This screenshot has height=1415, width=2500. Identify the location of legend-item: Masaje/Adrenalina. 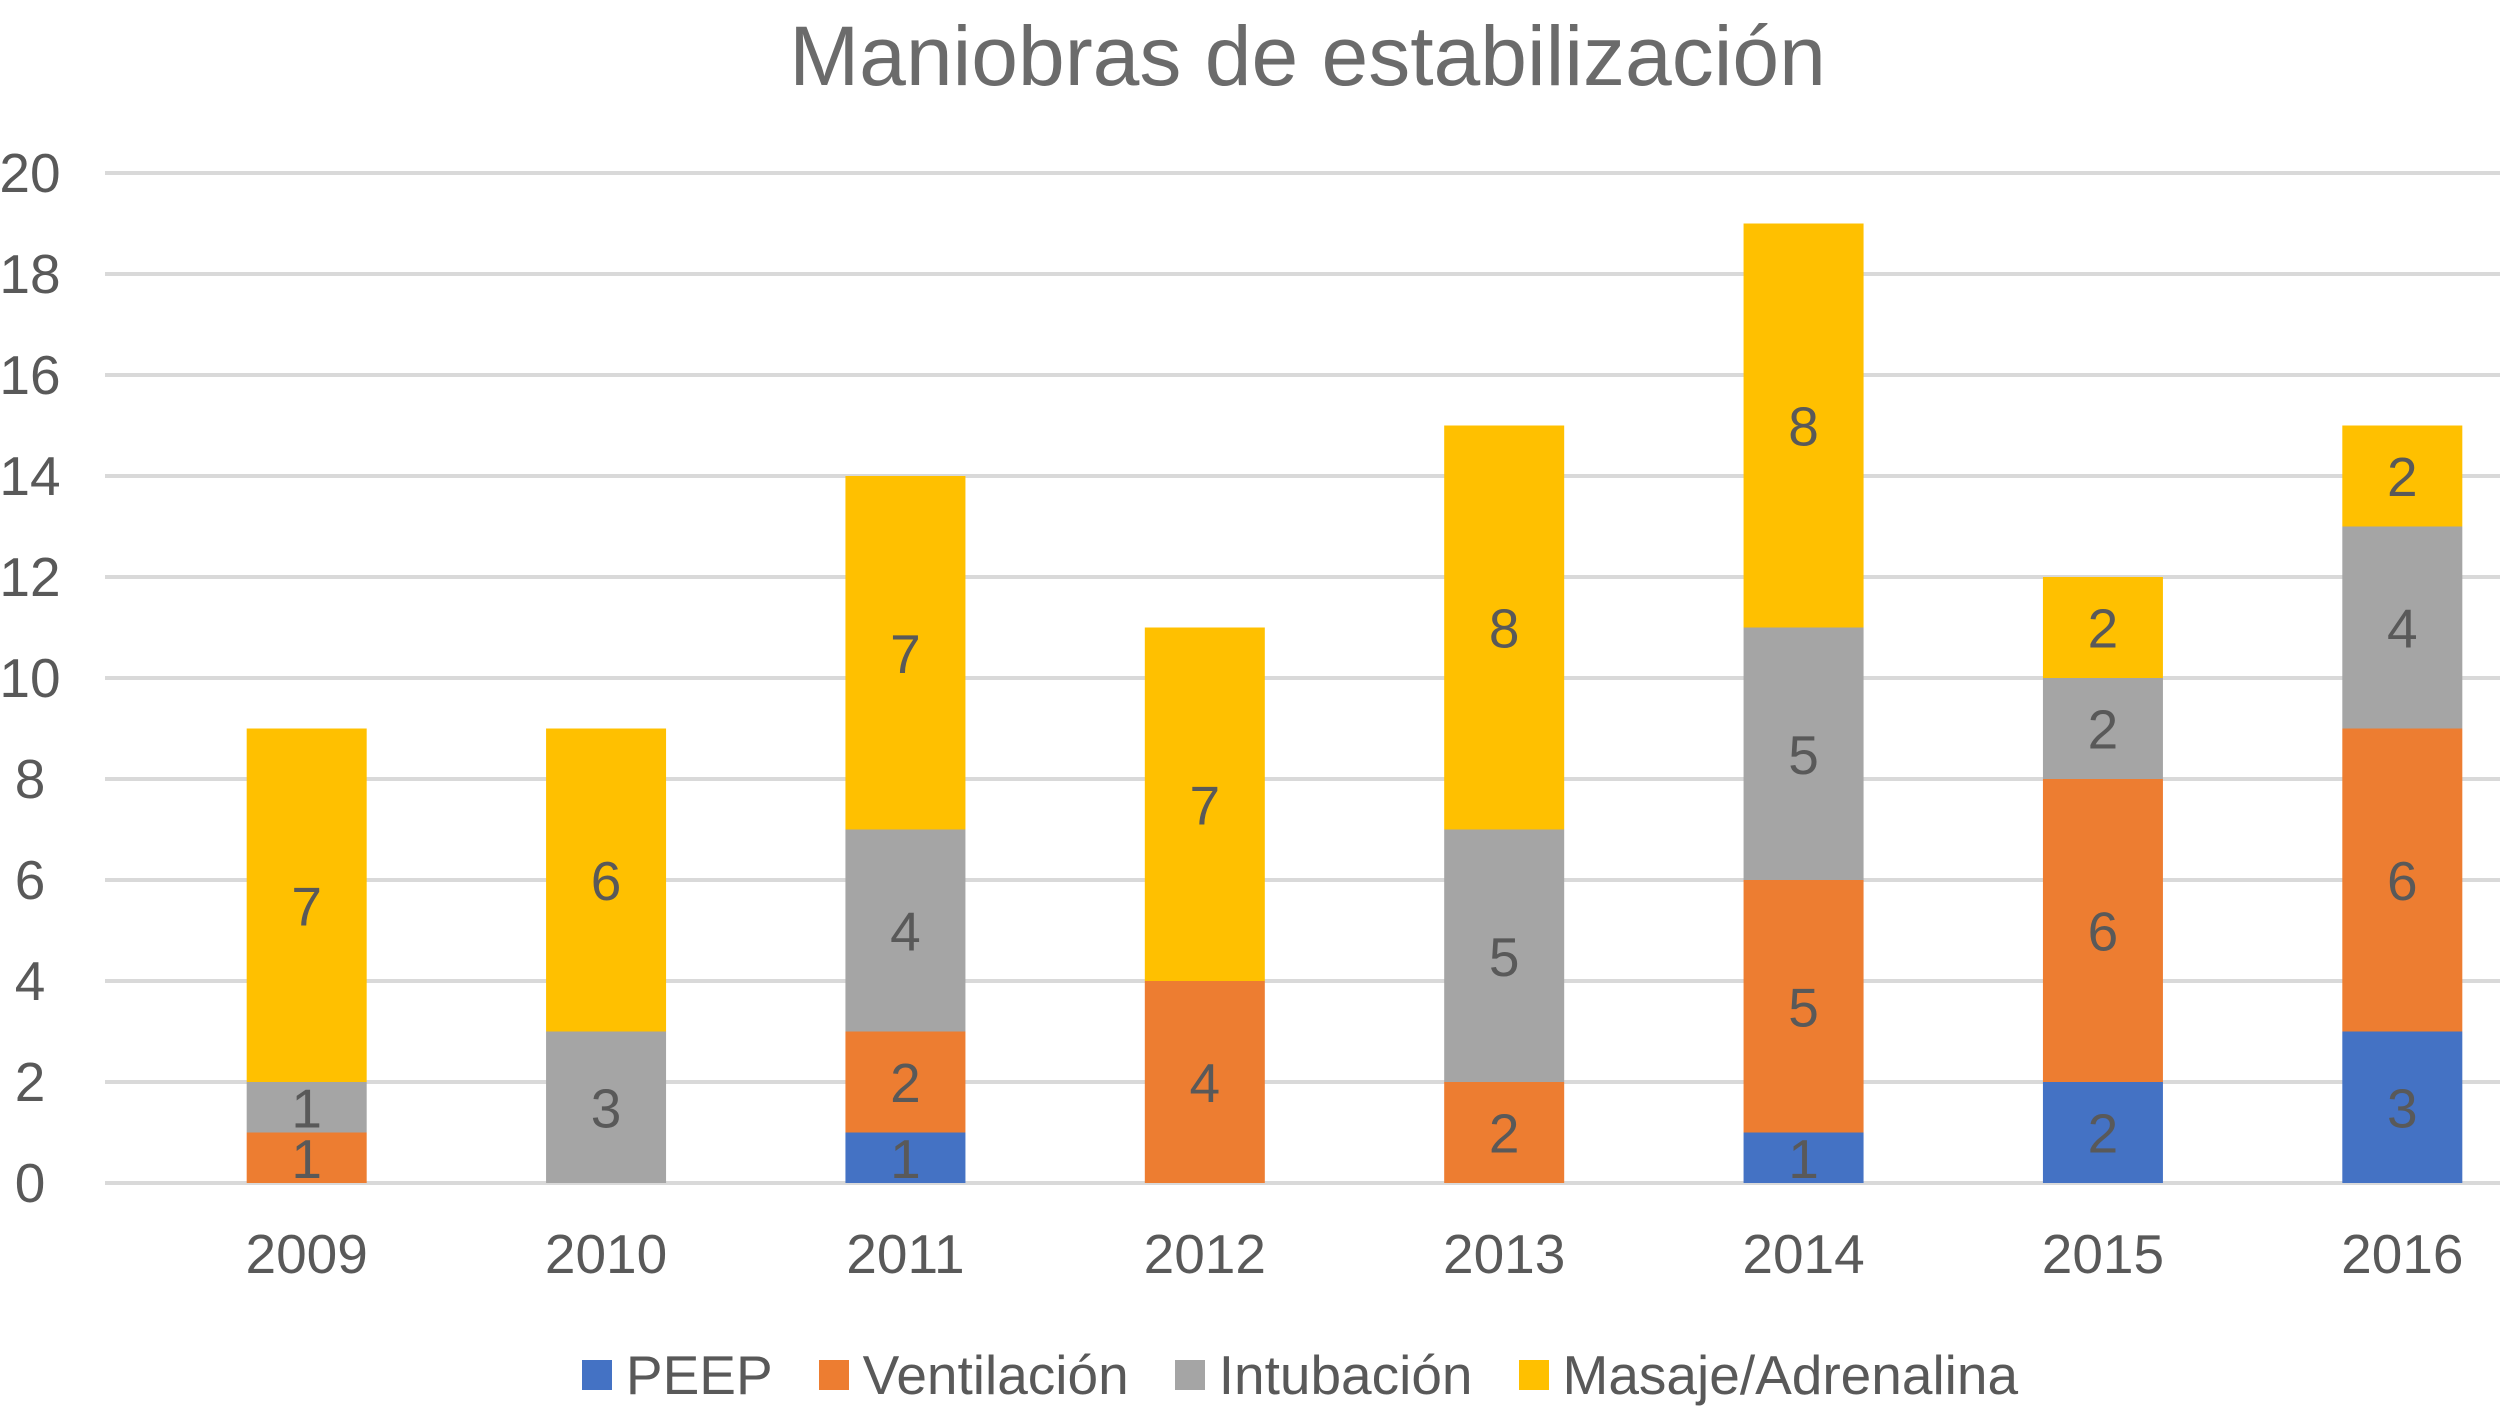
(1768, 1375).